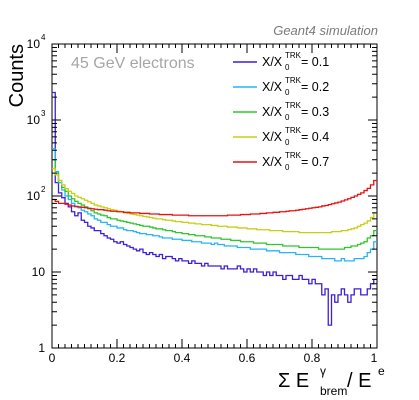  Describe the element at coordinates (41, 348) in the screenshot. I see `y-tick-label-1: 1` at that location.